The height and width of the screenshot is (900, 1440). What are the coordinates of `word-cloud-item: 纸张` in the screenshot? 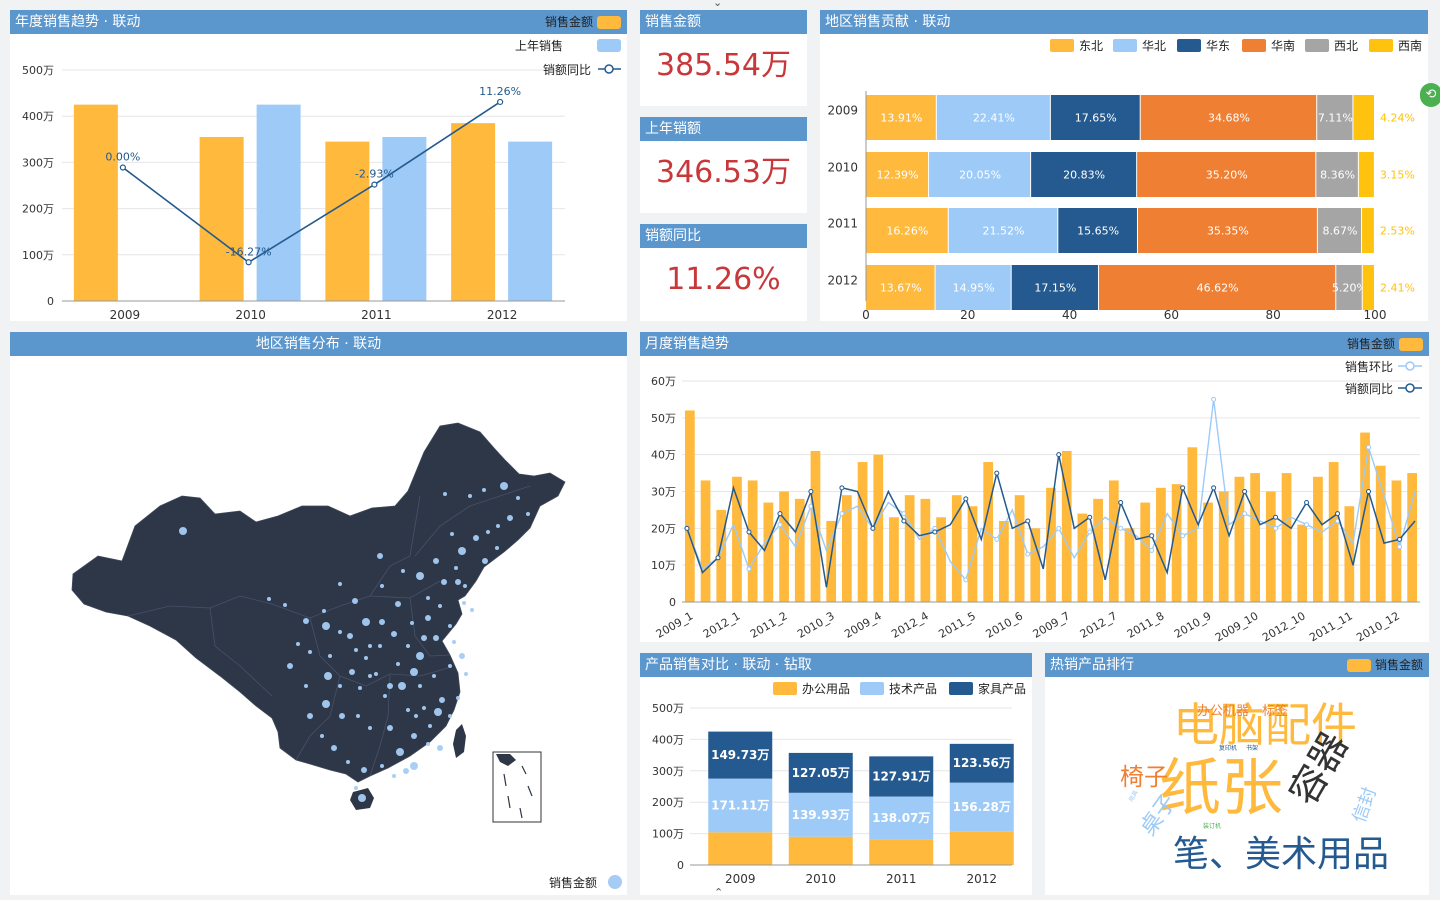 It's located at (1221, 787).